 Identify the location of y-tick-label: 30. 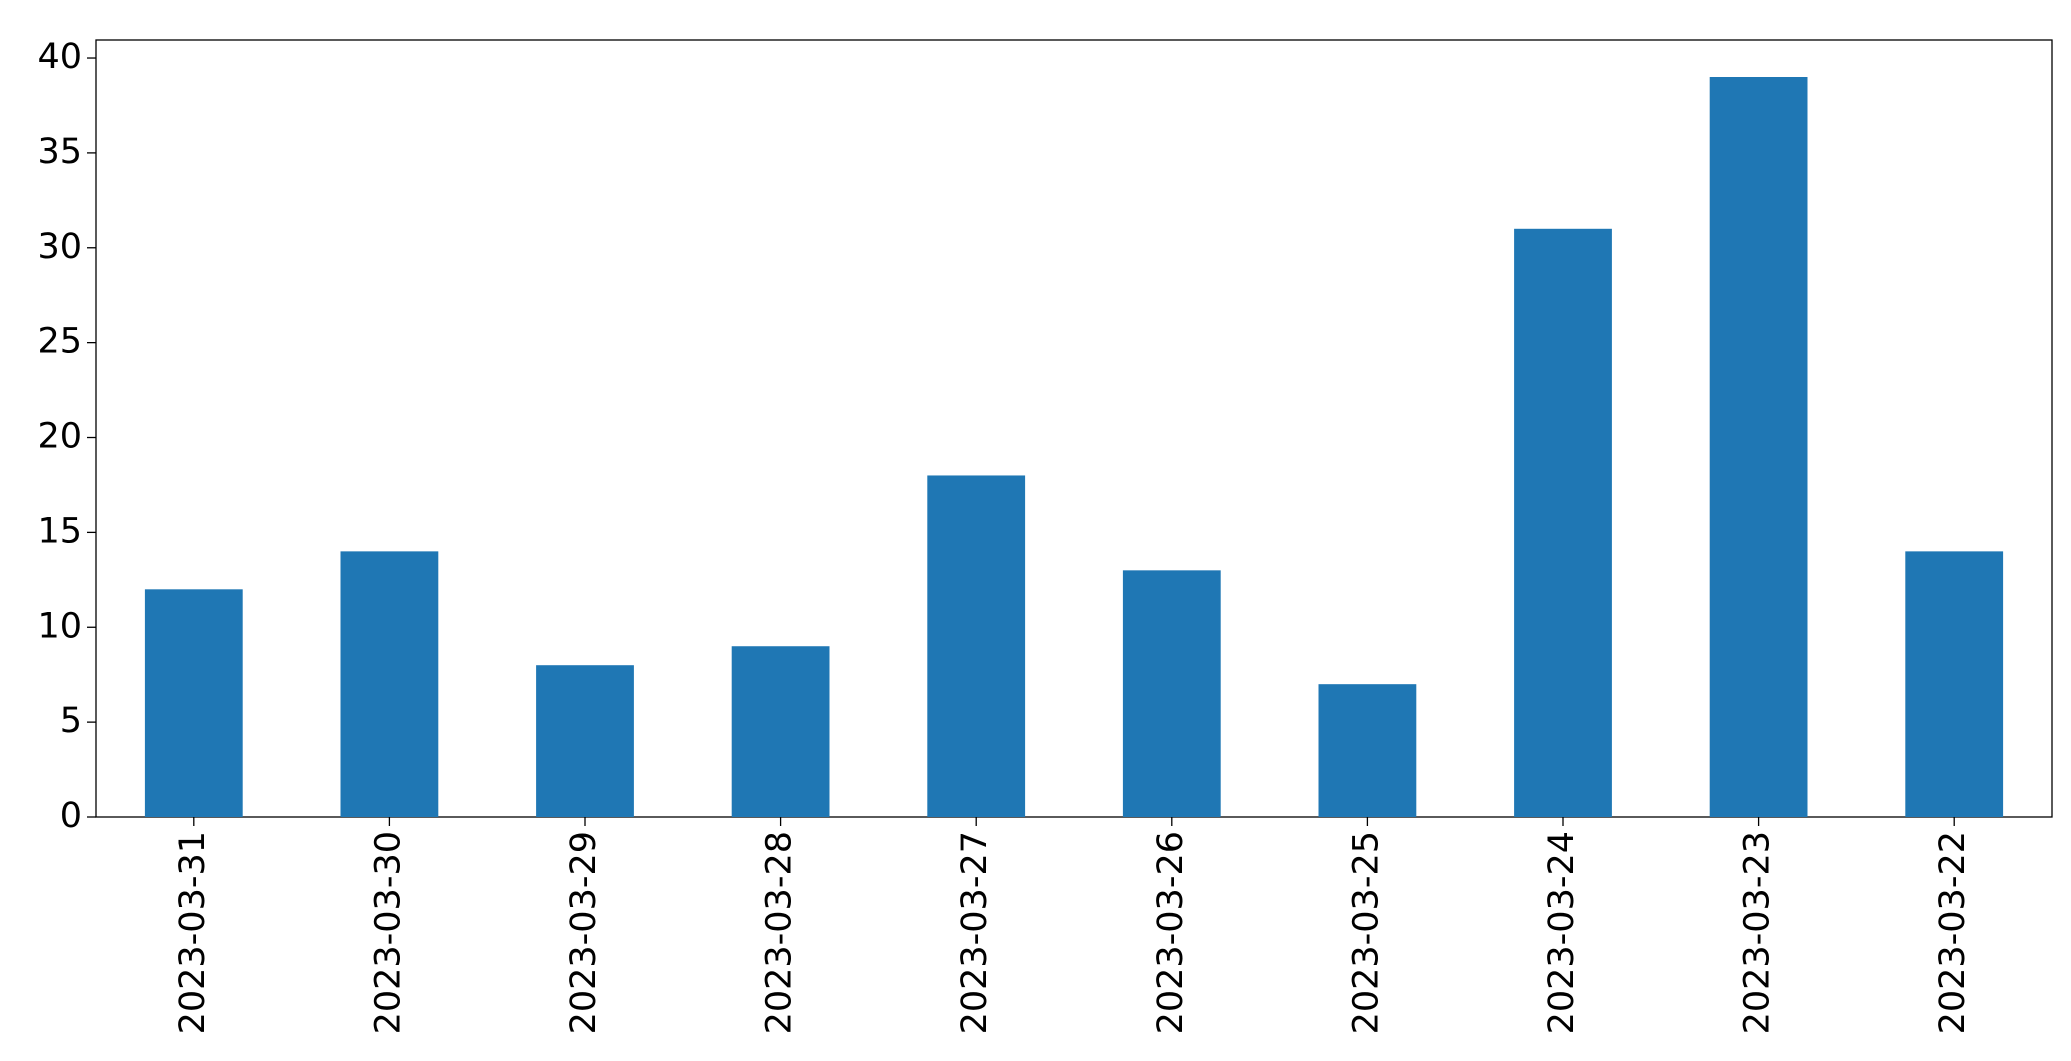
(59, 247).